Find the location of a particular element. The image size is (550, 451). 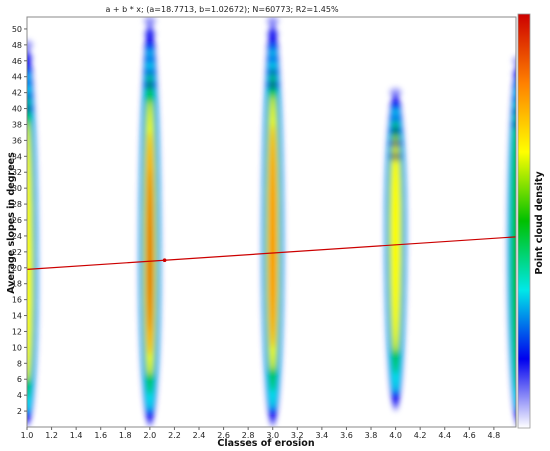

x-tick-label: 4.4 is located at coordinates (444, 435).